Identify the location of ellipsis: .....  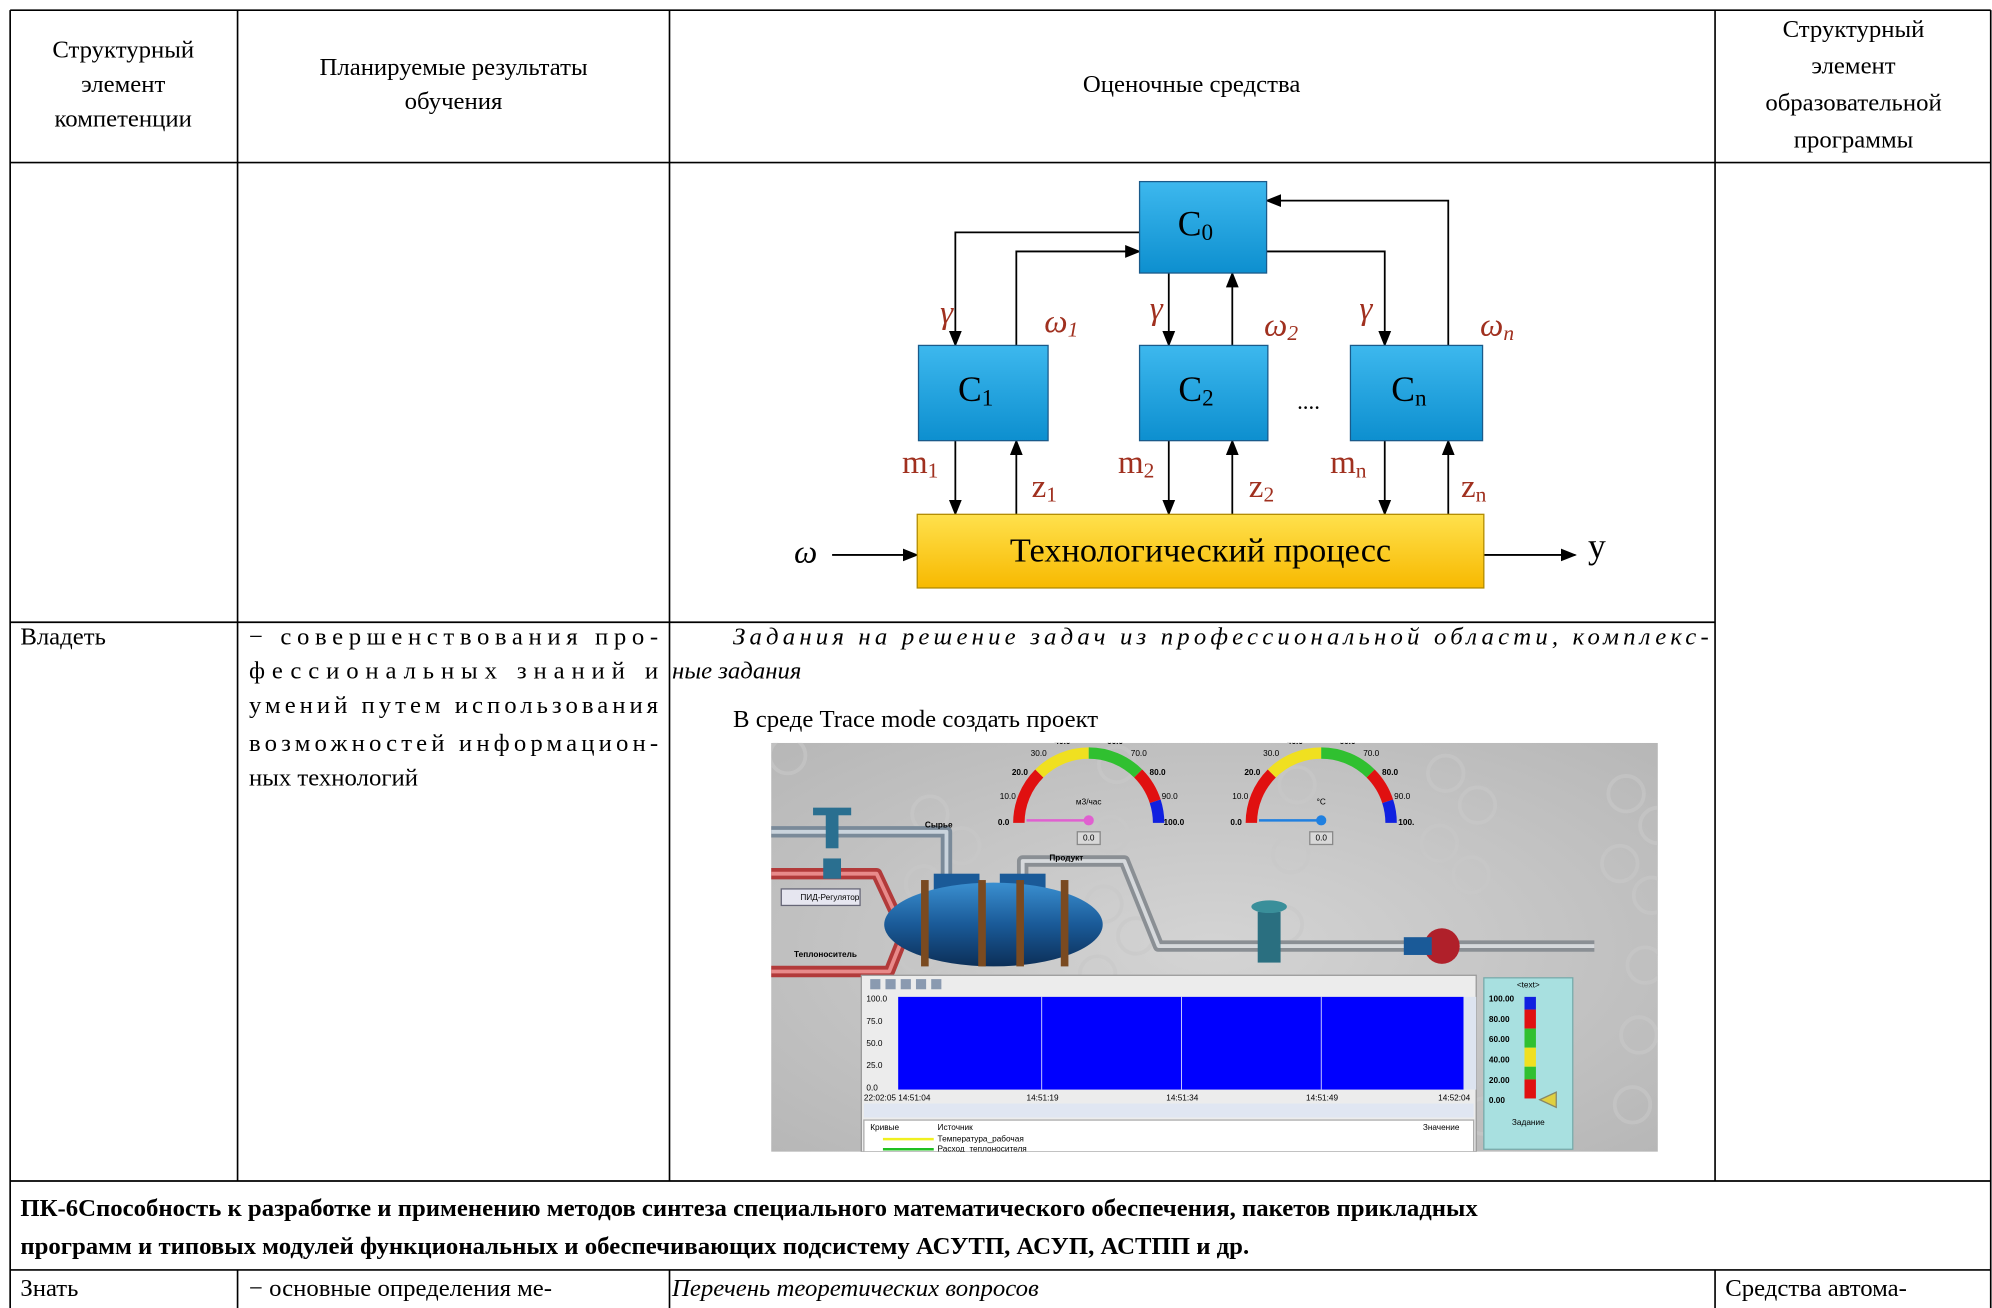
(1308, 401).